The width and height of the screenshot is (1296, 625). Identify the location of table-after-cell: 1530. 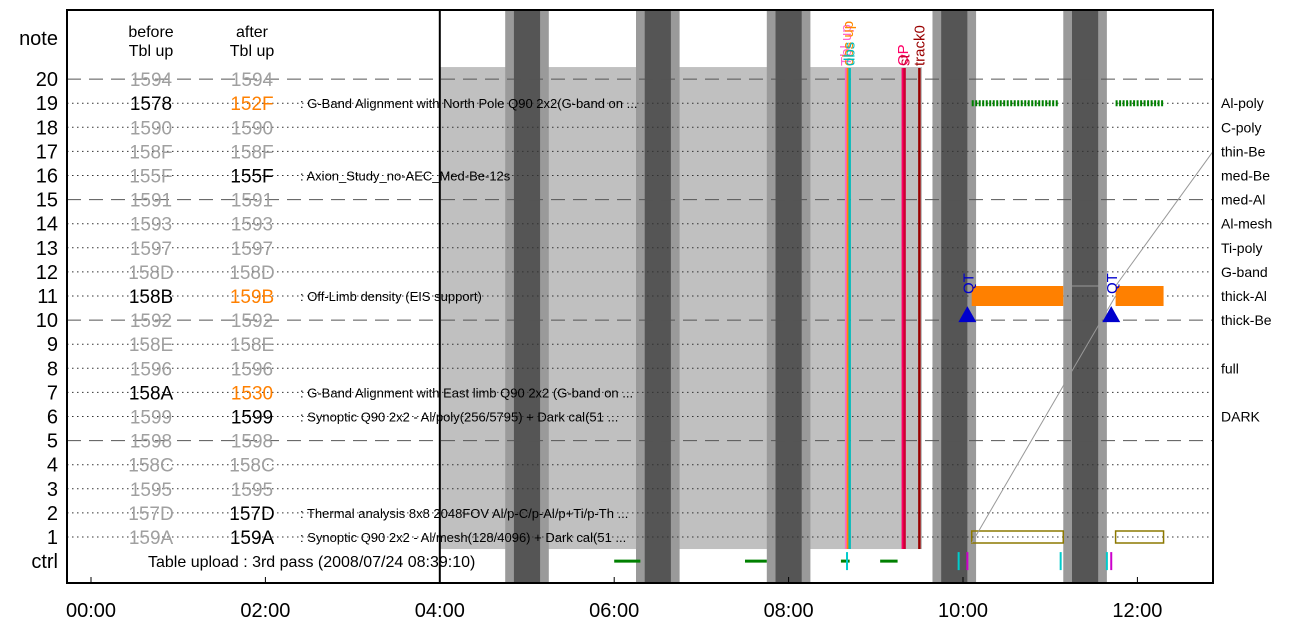
(252, 393).